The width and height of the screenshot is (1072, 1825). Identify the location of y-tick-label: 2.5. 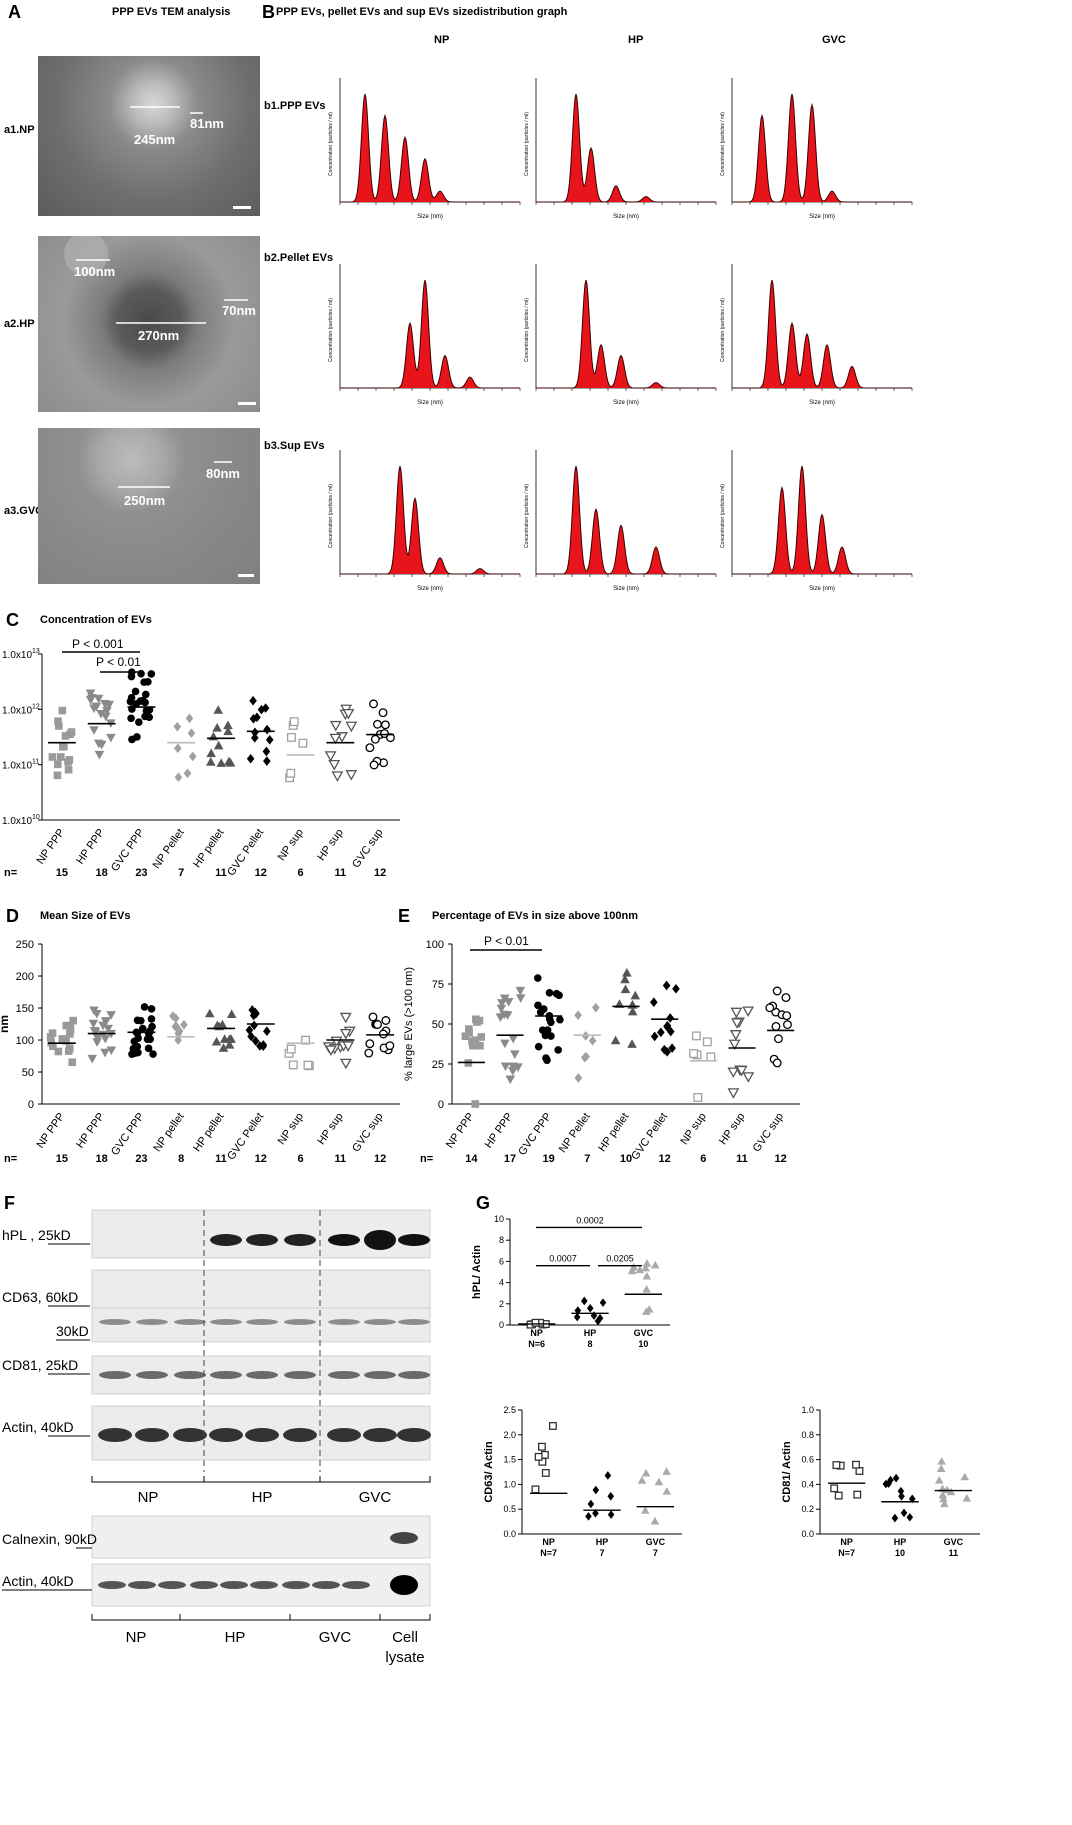
(509, 1410).